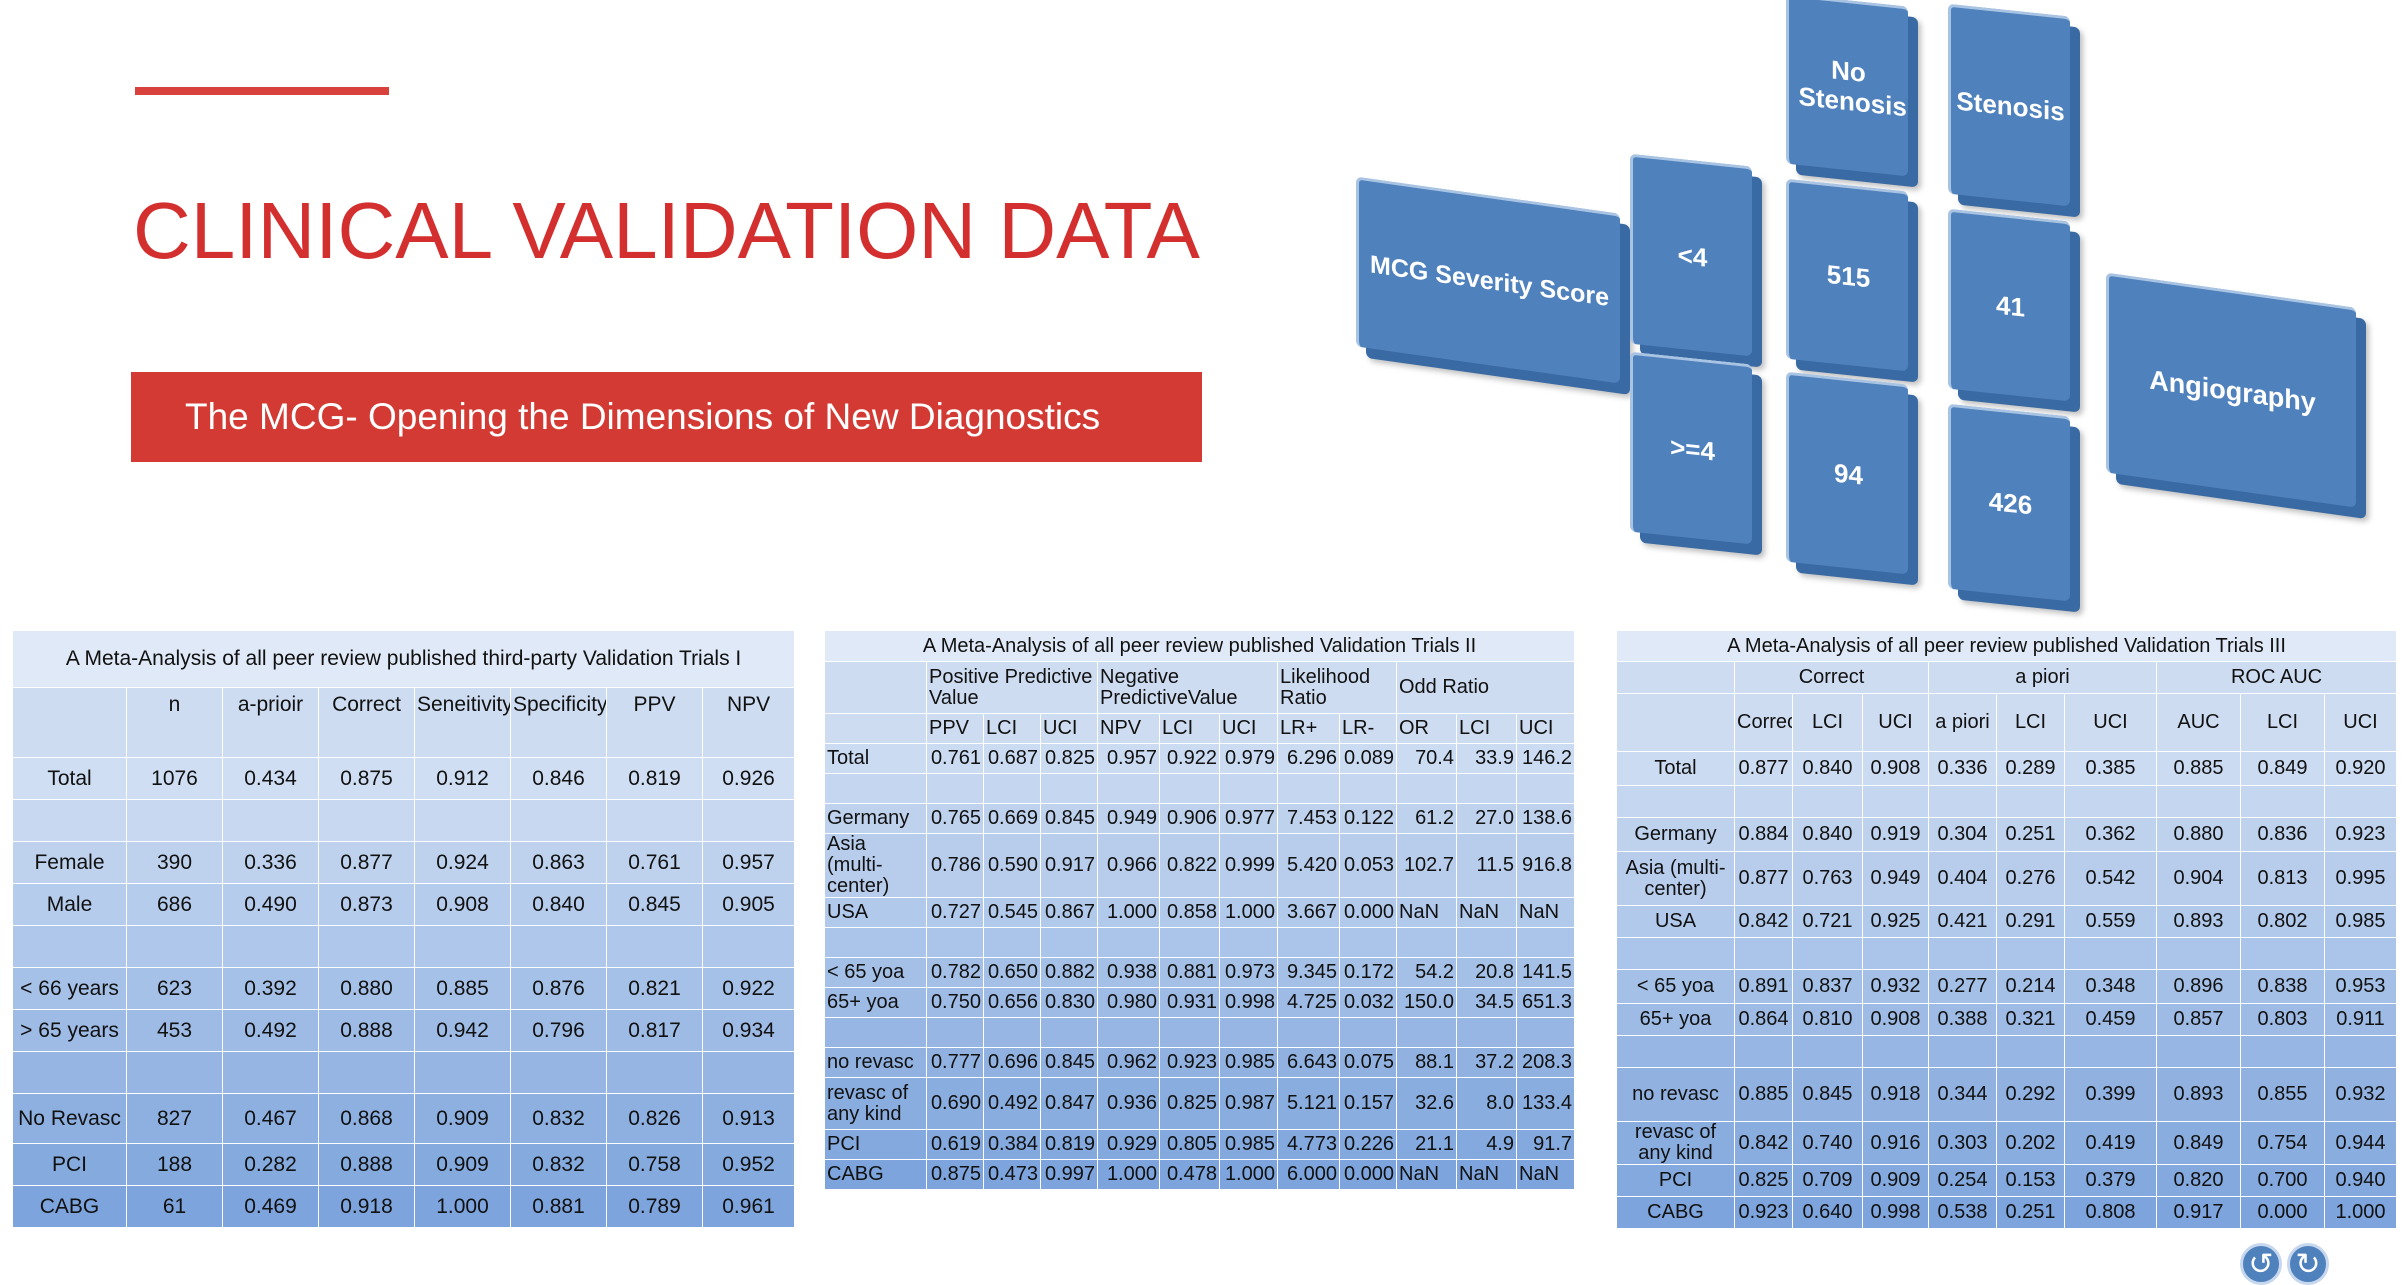  What do you see at coordinates (2282, 921) in the screenshot?
I see `table-3-cell: 0.802` at bounding box center [2282, 921].